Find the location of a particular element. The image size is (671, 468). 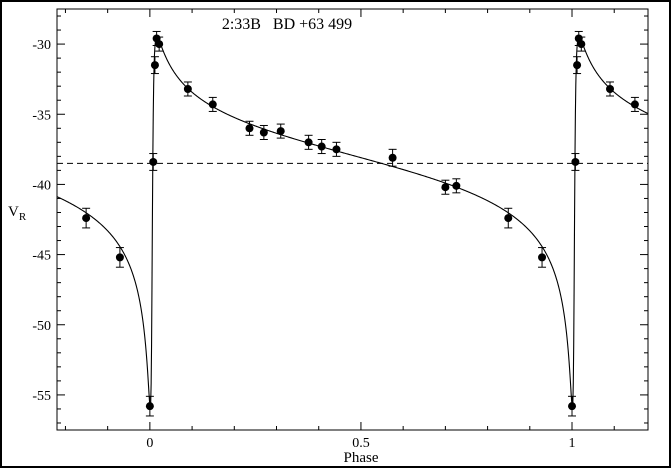

x-tick-label: 0.5 is located at coordinates (361, 443).